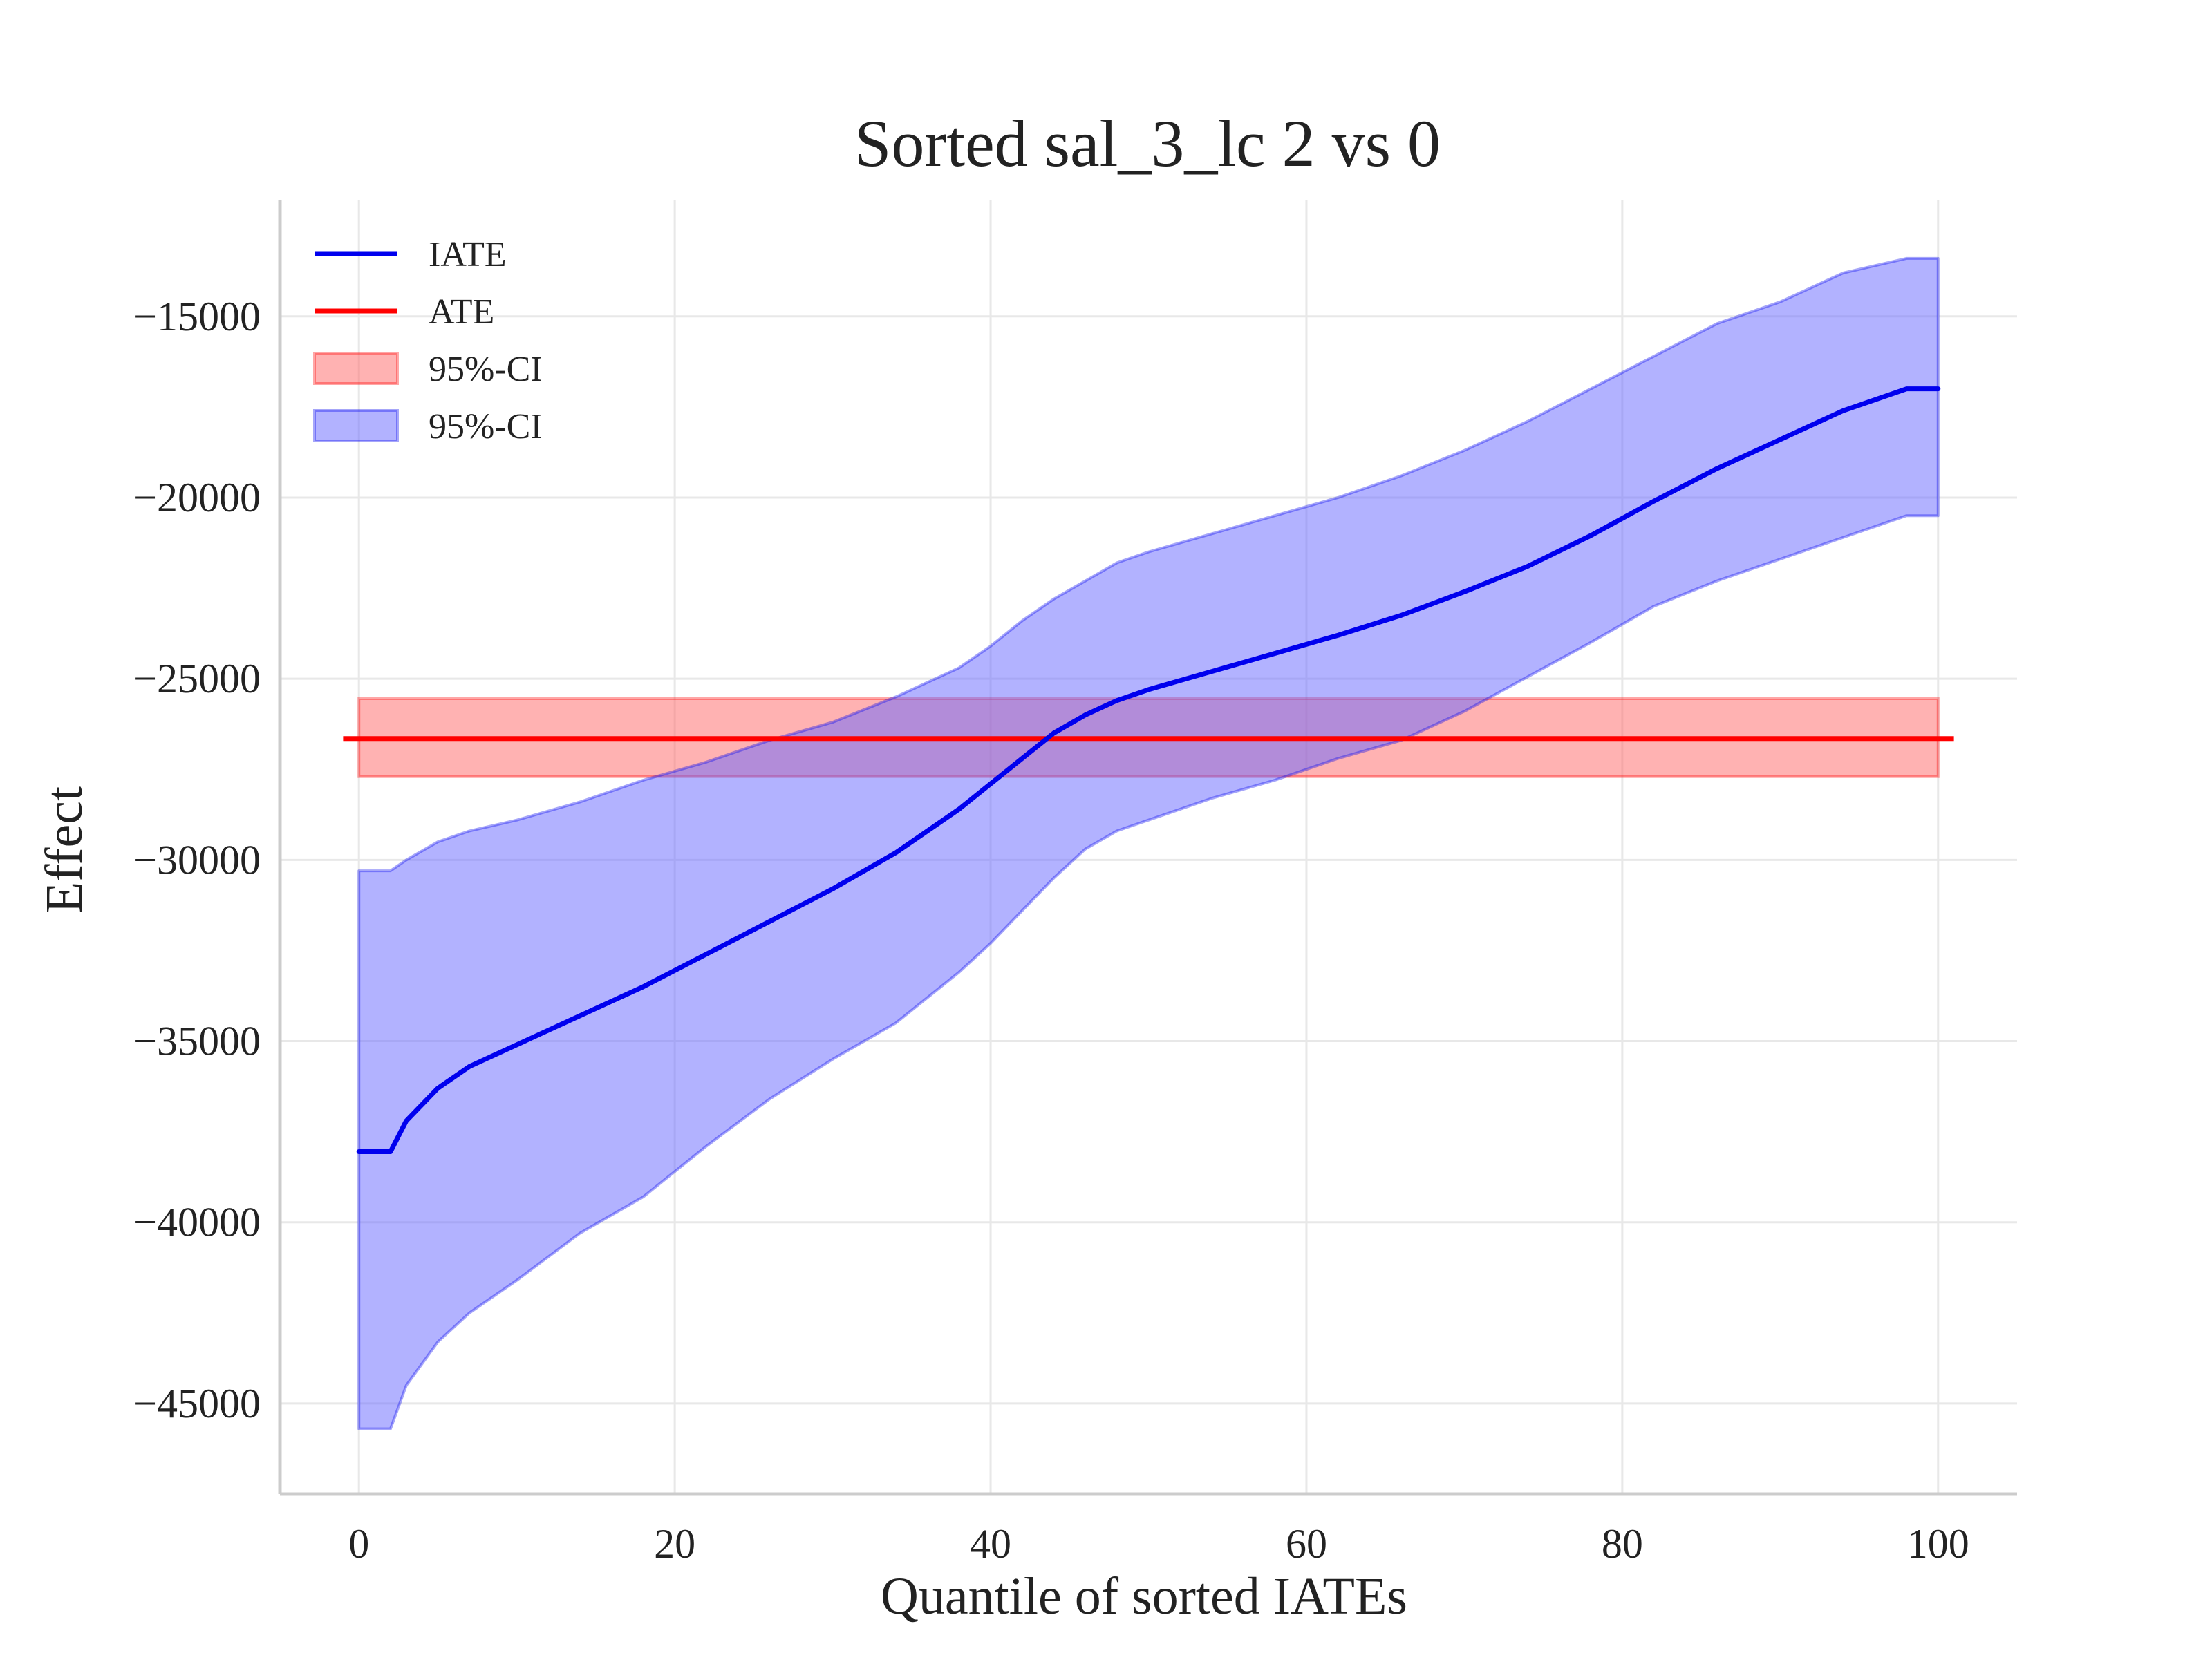 This screenshot has height=1662, width=2212. What do you see at coordinates (1306, 1544) in the screenshot?
I see `x-tick-label-3: 60` at bounding box center [1306, 1544].